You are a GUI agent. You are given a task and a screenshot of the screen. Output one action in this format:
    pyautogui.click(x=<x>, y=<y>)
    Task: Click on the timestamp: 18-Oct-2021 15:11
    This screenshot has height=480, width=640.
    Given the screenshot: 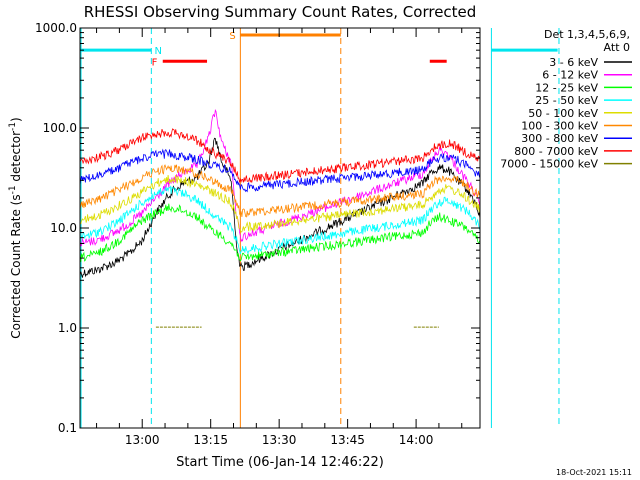 What is the action you would take?
    pyautogui.click(x=594, y=472)
    